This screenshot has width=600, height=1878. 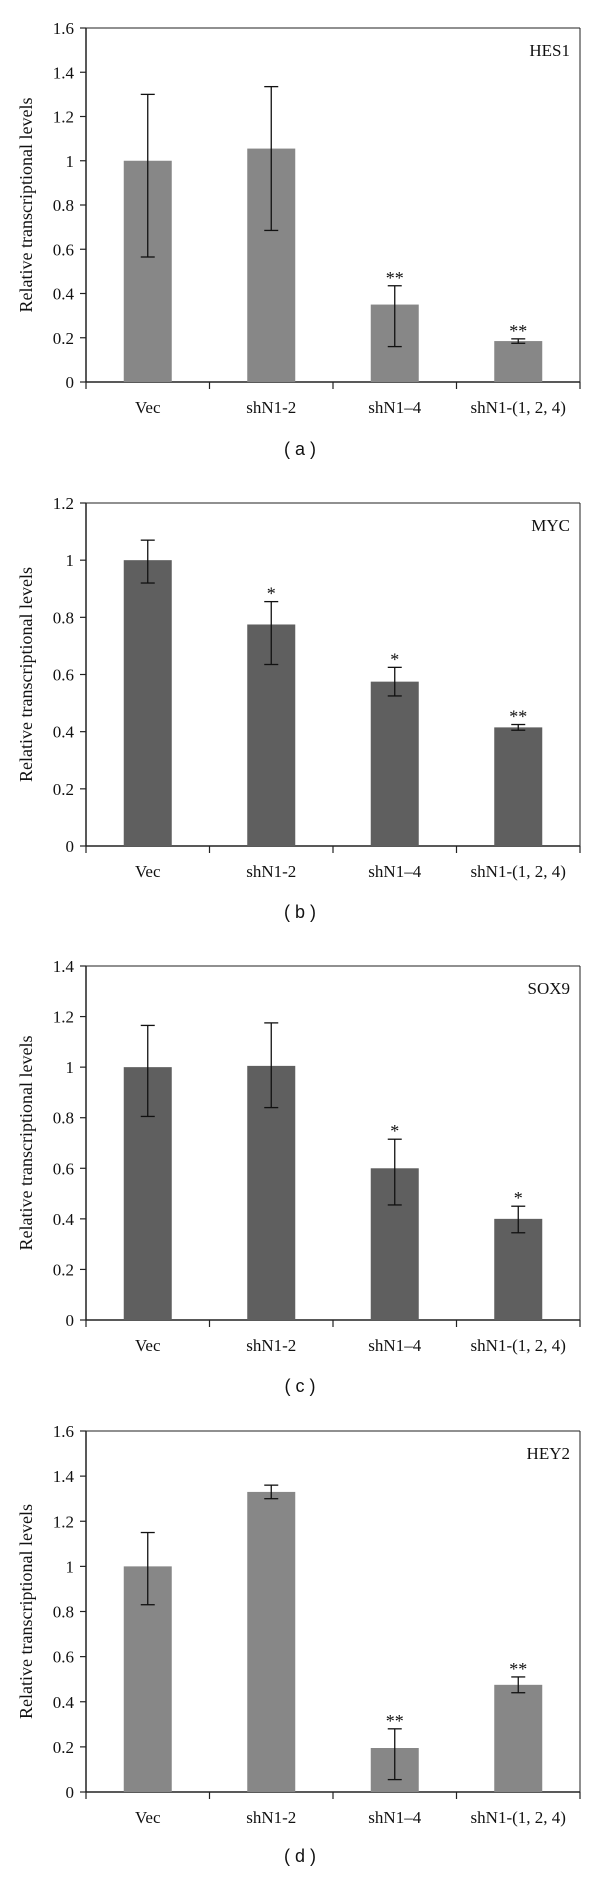 I want to click on chart-title: SOX9, so click(x=548, y=988).